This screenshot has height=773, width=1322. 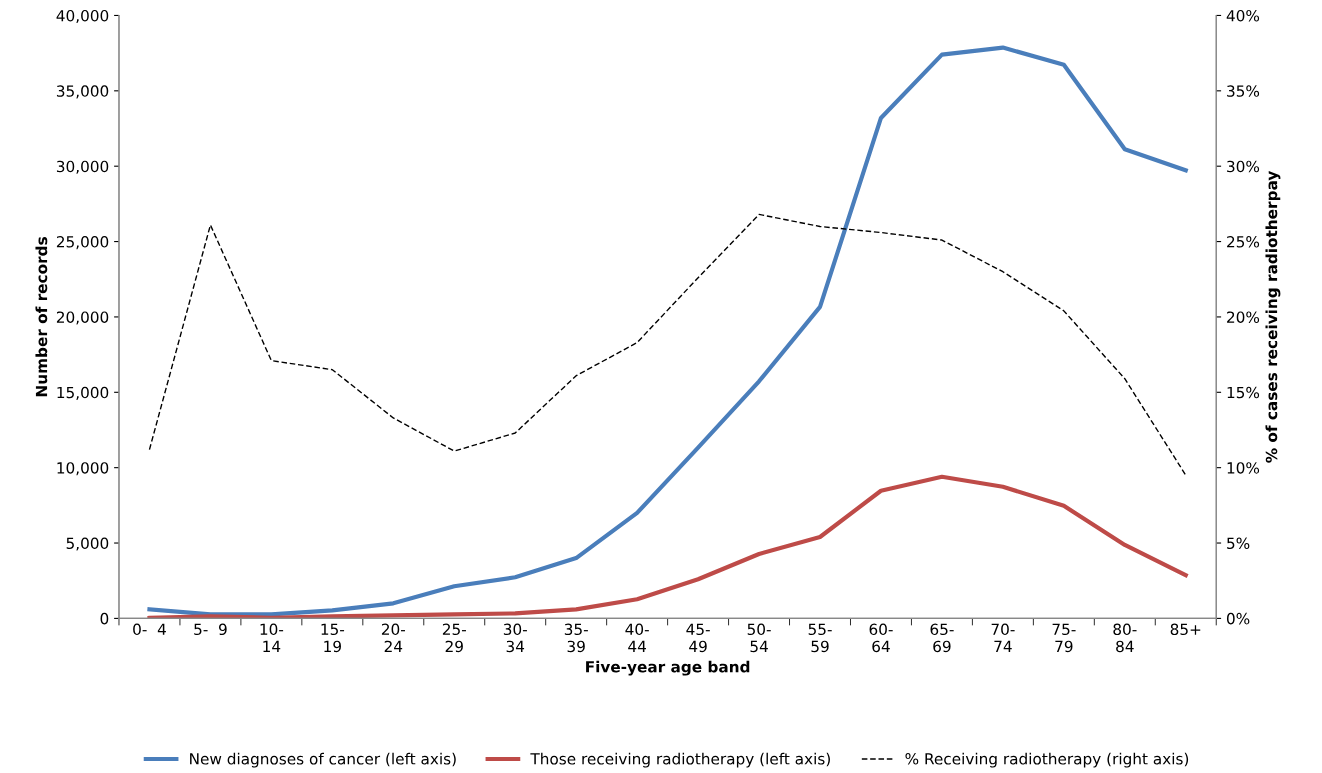 I want to click on y-axis-title: Number of records, so click(x=41, y=317).